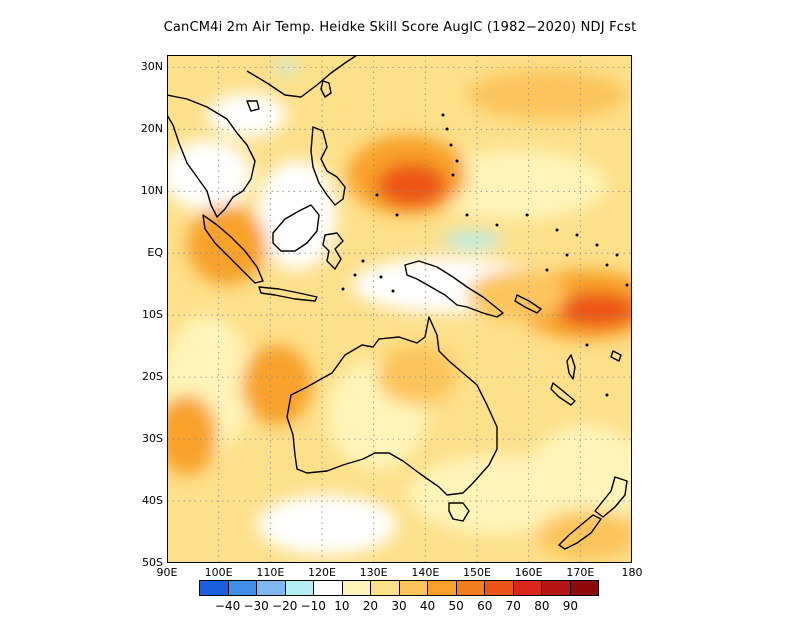  Describe the element at coordinates (155, 253) in the screenshot. I see `lat-tick-label: EQ` at that location.